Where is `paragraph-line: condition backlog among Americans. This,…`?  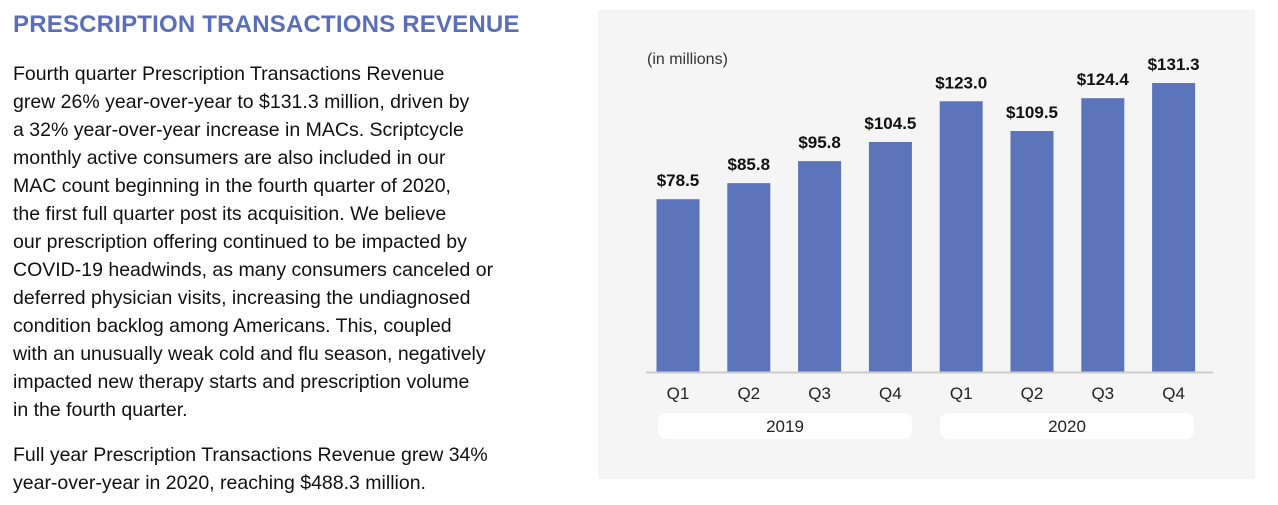 paragraph-line: condition backlog among Americans. This,… is located at coordinates (232, 326).